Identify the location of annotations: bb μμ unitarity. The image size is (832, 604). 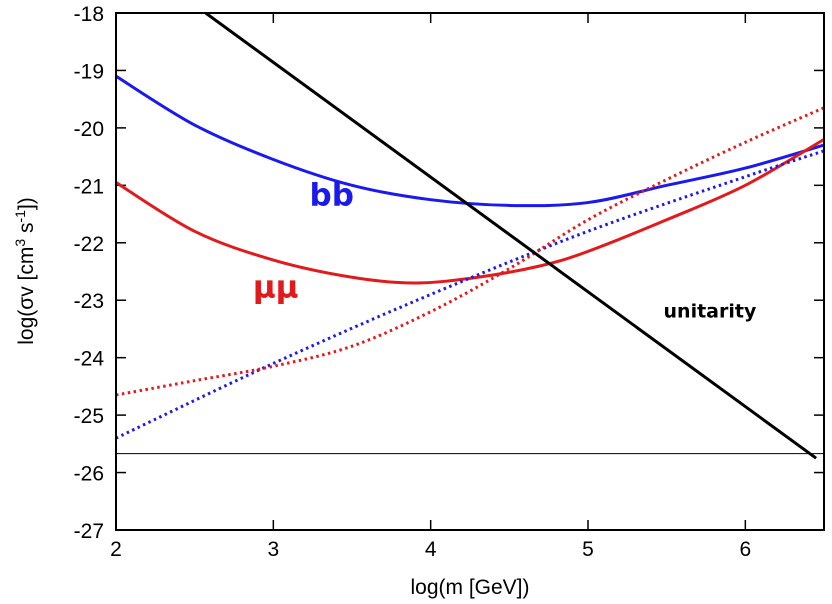
(505, 249).